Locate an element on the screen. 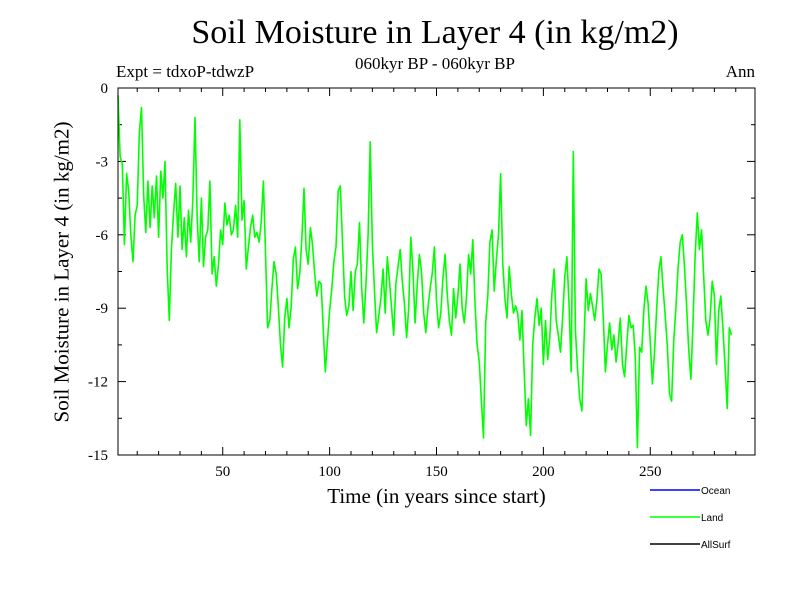 The height and width of the screenshot is (600, 800). x-tick-label: 200 is located at coordinates (543, 472).